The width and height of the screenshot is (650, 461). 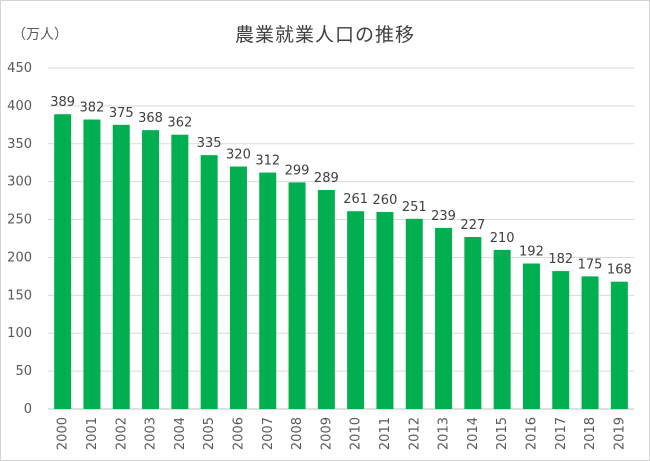 What do you see at coordinates (19, 144) in the screenshot?
I see `y-tick-label: 350` at bounding box center [19, 144].